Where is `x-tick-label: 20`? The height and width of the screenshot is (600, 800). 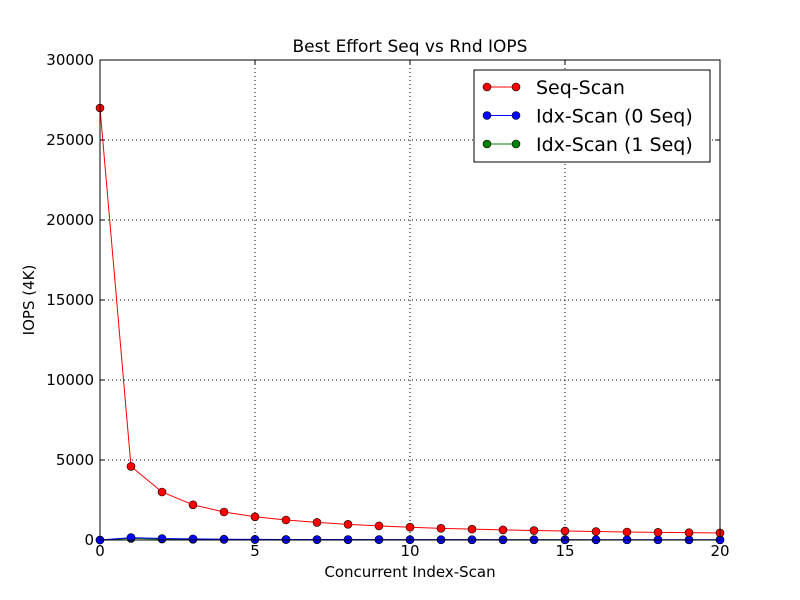
x-tick-label: 20 is located at coordinates (719, 551).